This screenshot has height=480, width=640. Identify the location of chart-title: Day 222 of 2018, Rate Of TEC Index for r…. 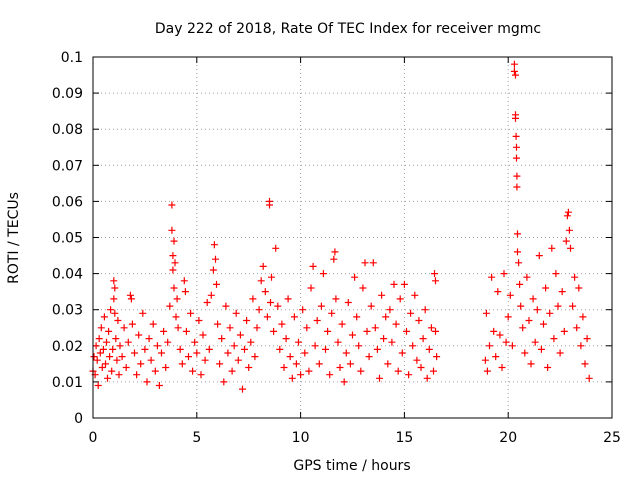
(348, 29).